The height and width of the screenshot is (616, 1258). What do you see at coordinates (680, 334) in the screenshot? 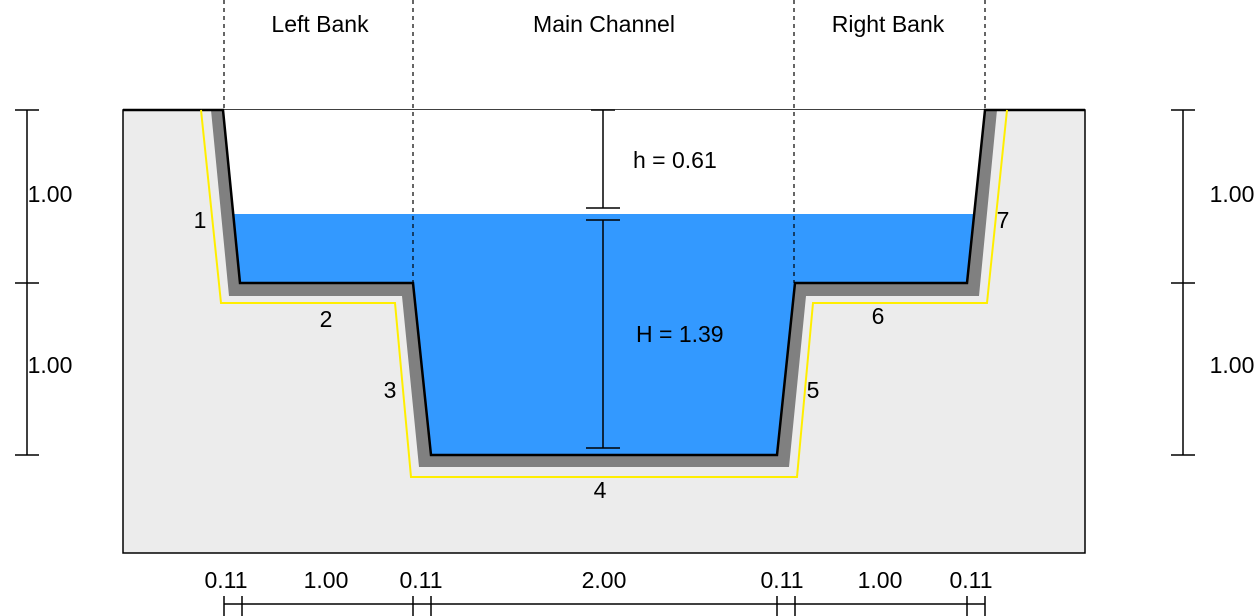
I see `depth-label: H = 1.39` at bounding box center [680, 334].